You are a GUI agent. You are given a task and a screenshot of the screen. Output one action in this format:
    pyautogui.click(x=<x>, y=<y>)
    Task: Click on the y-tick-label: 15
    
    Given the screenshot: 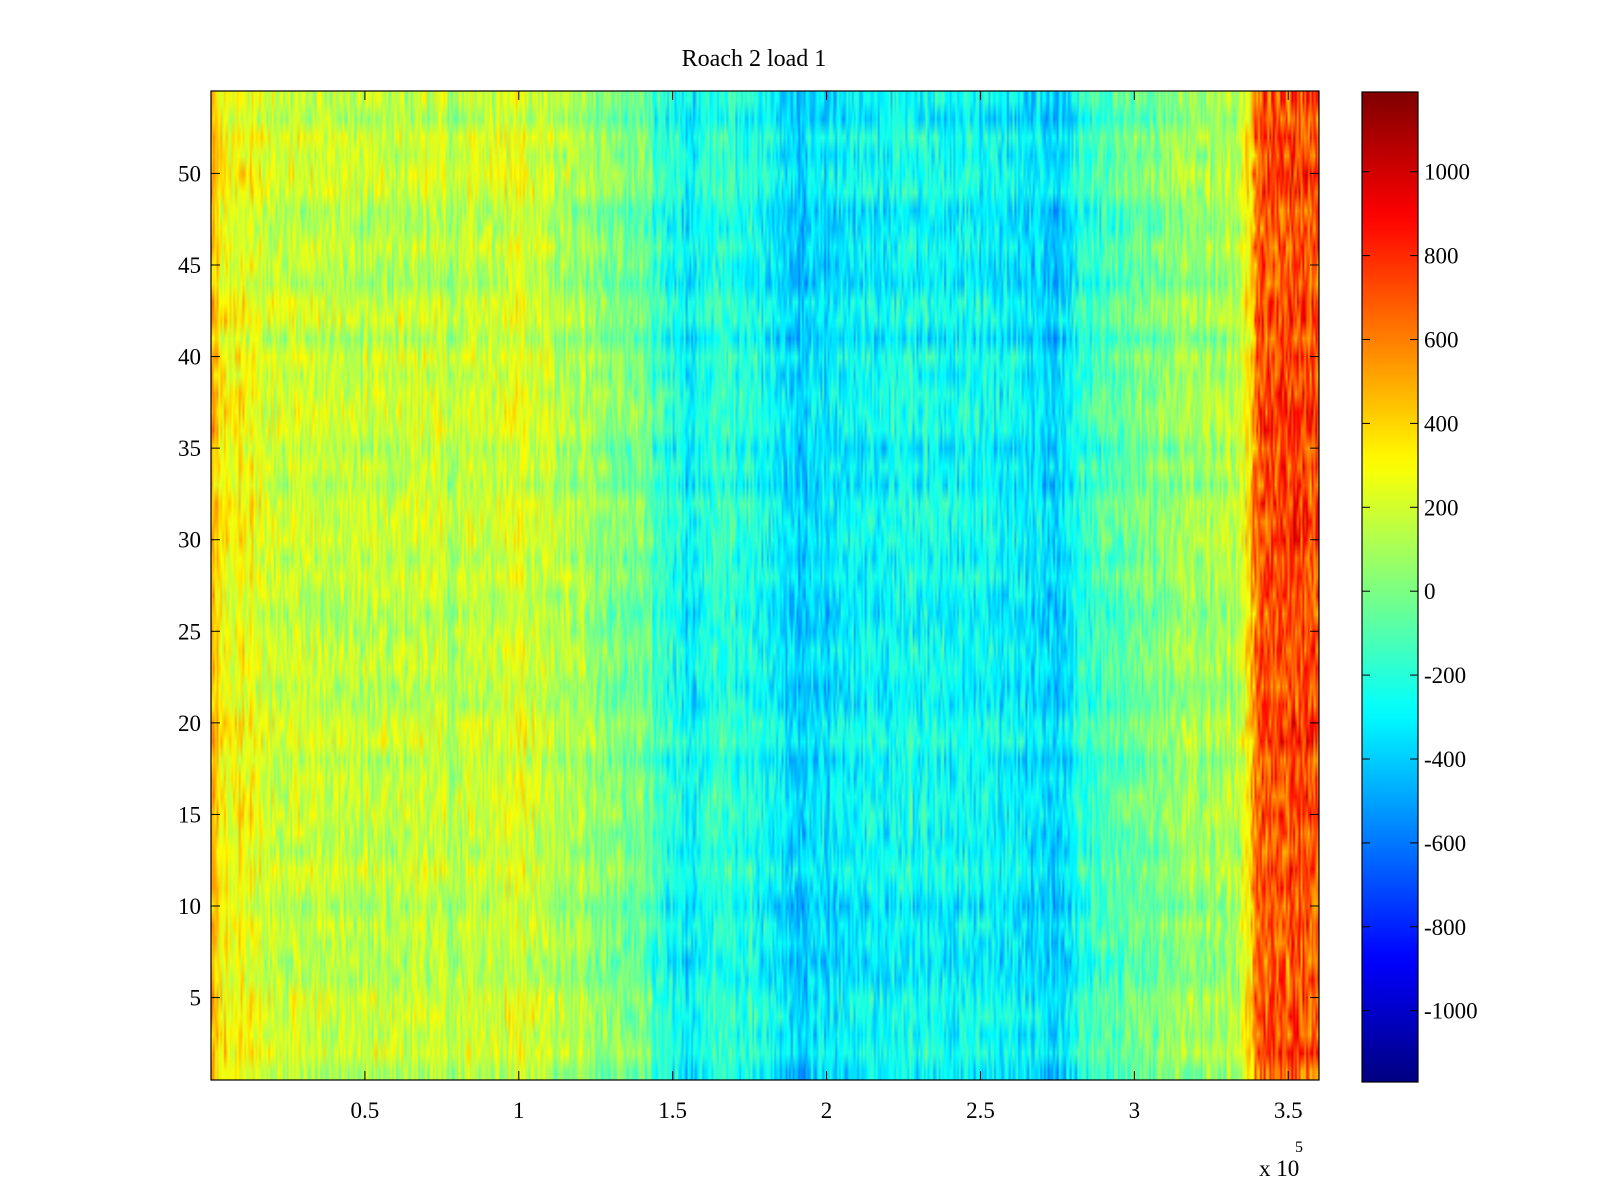 What is the action you would take?
    pyautogui.click(x=189, y=814)
    